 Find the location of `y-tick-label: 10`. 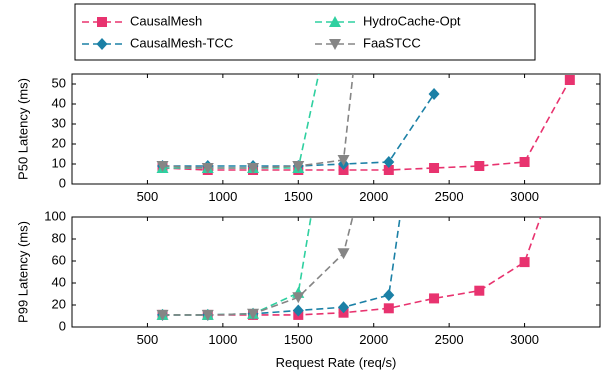

y-tick-label: 10 is located at coordinates (59, 162).